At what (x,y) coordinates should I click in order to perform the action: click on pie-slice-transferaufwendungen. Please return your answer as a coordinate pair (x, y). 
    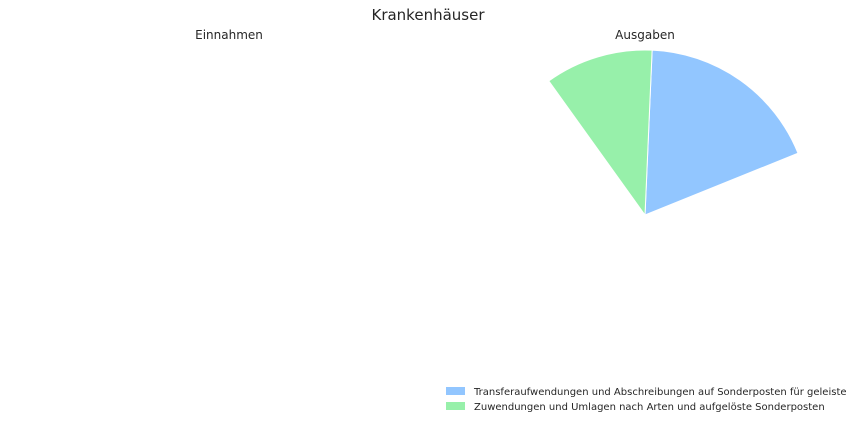
    Looking at the image, I should click on (721, 132).